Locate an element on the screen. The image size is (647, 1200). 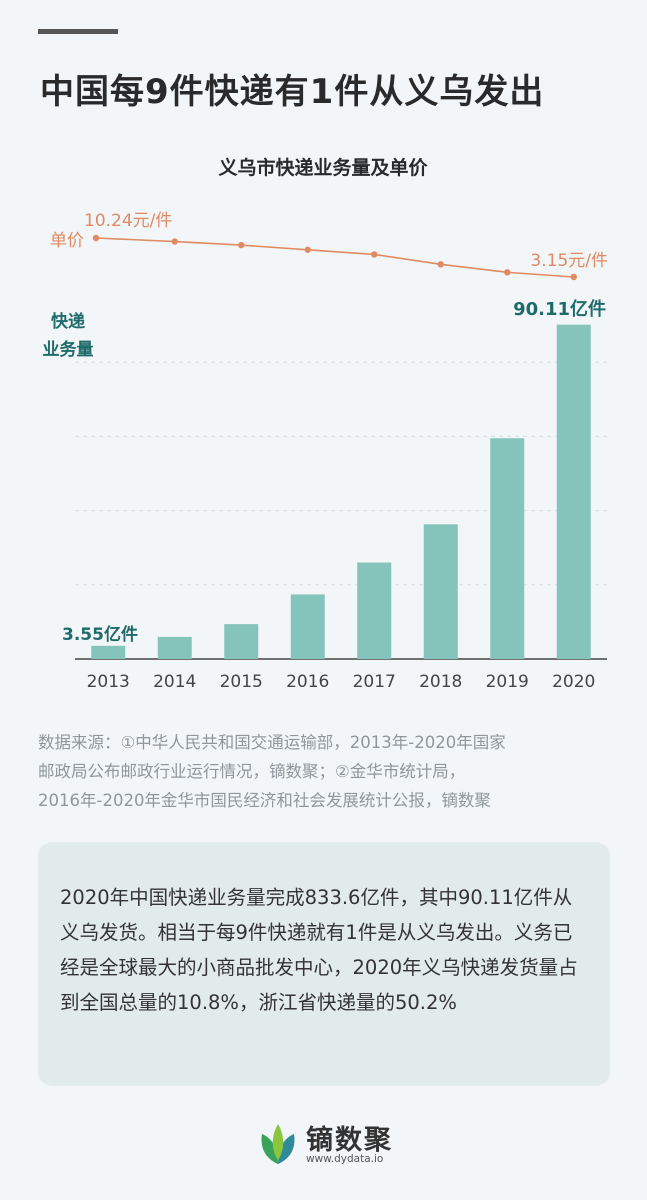
bar-value-label-2020: 90.11亿件 is located at coordinates (559, 309).